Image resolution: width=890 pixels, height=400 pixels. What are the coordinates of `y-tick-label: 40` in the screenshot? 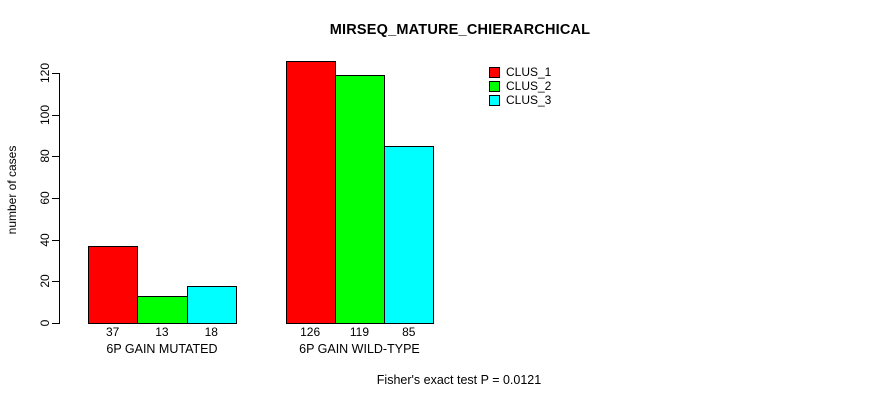 It's located at (45, 239).